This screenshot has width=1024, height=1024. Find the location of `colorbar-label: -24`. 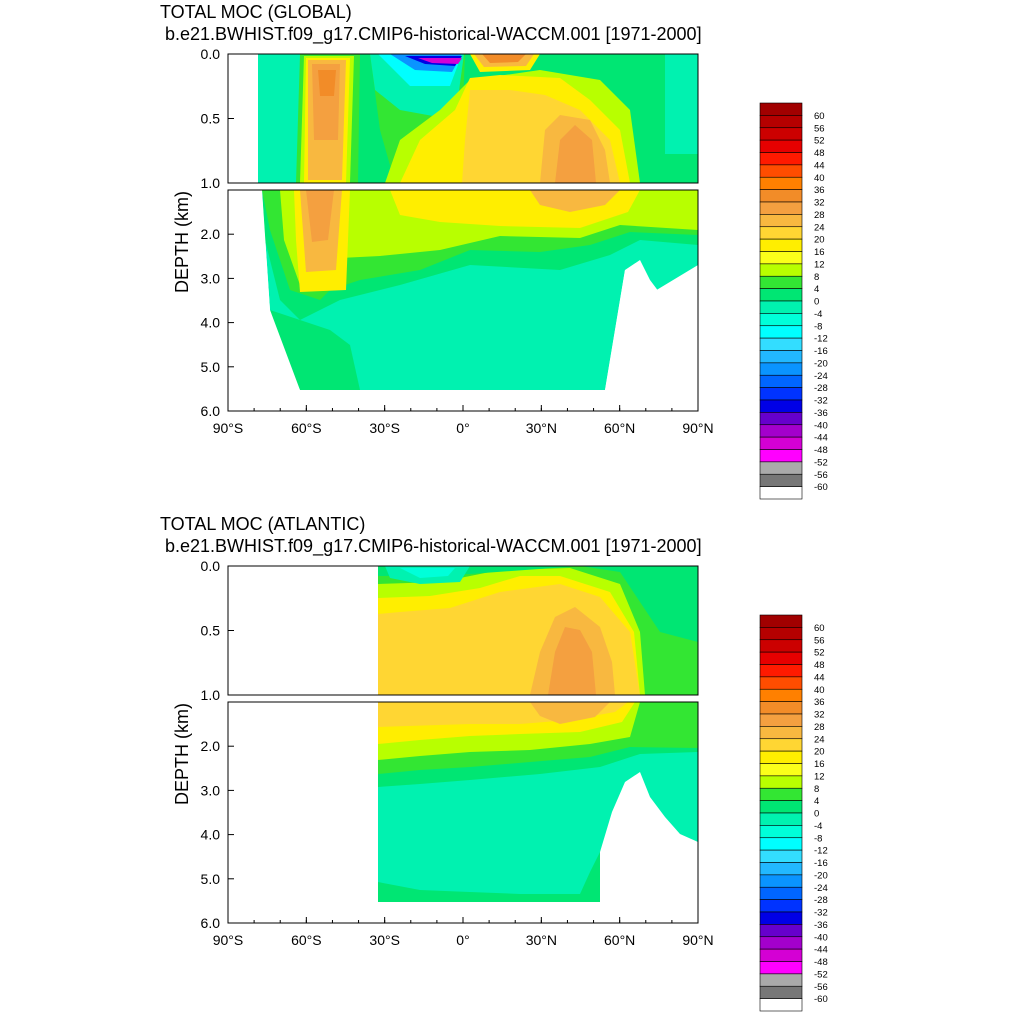

colorbar-label: -24 is located at coordinates (821, 376).